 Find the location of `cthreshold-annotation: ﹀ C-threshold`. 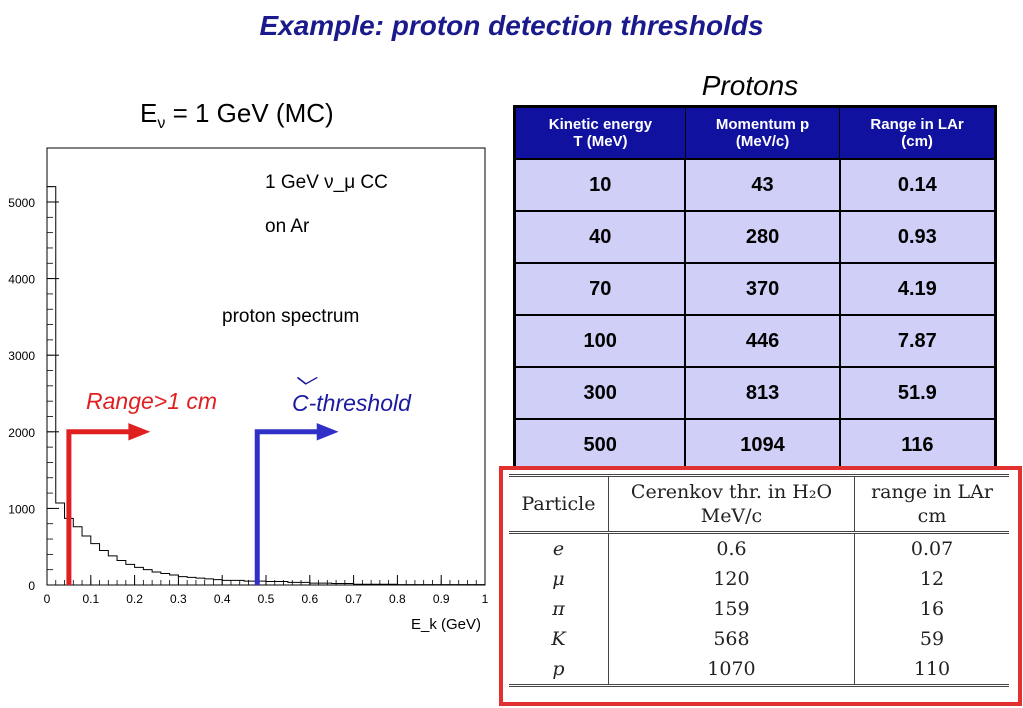

cthreshold-annotation: ﹀ C-threshold is located at coordinates (351, 396).